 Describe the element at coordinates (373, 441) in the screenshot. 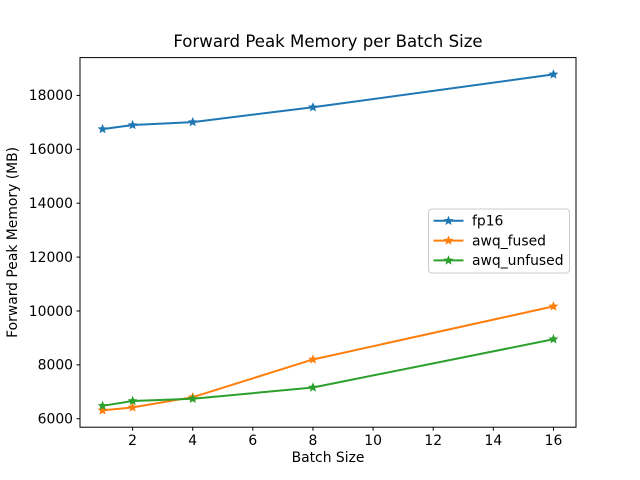

I see `x-tick-label: 10` at that location.